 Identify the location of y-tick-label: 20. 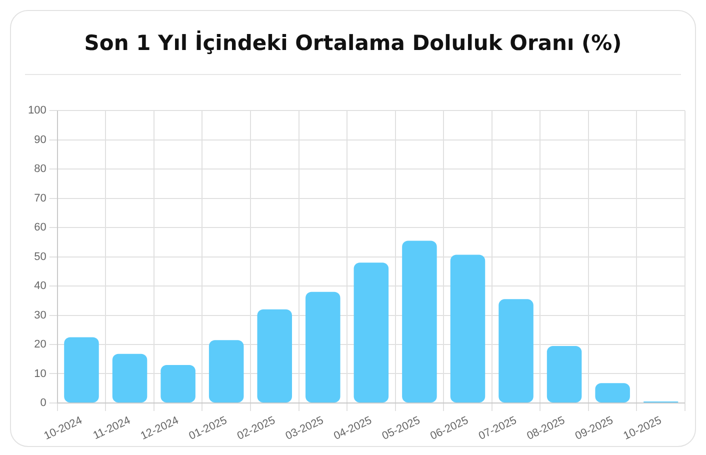
(40, 344).